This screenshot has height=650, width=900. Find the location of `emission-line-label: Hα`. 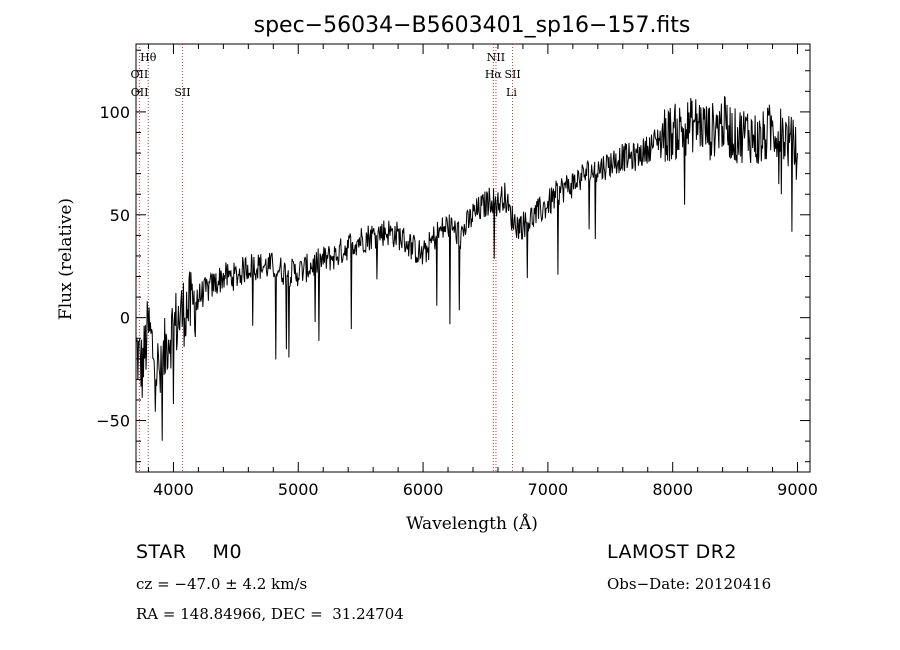

emission-line-label: Hα is located at coordinates (494, 74).